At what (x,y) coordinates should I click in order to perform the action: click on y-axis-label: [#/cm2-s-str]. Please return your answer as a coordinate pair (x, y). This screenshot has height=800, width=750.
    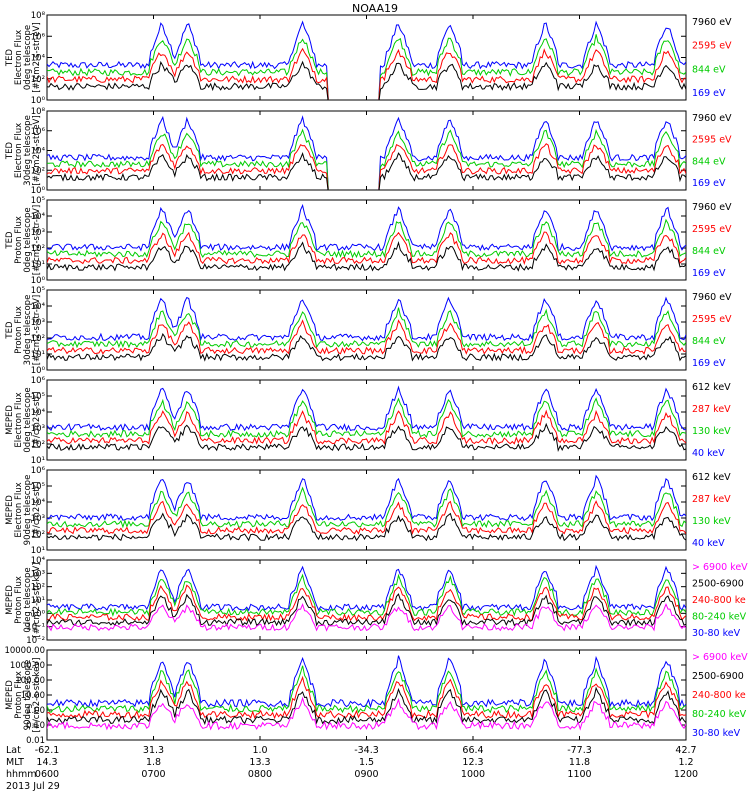
    Looking at the image, I should click on (37, 420).